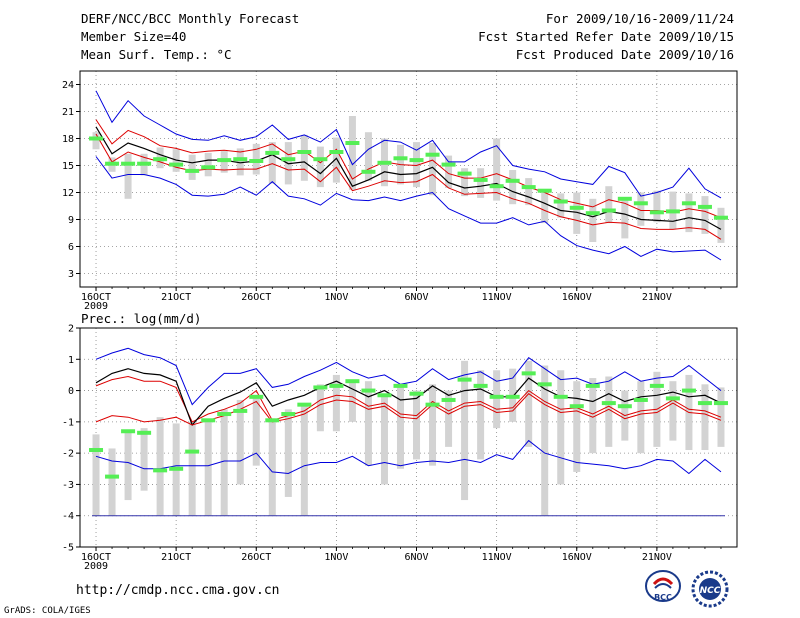 The height and width of the screenshot is (618, 800). I want to click on prec-xtick-label: 2009, so click(96, 566).